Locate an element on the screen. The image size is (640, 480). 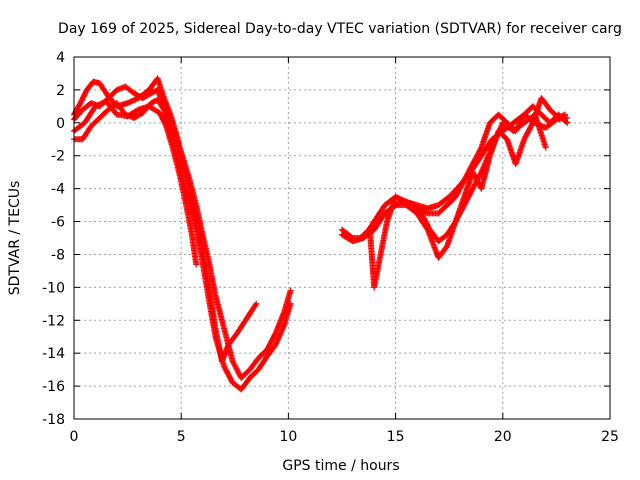
y-tick-label: 4 is located at coordinates (60, 58).